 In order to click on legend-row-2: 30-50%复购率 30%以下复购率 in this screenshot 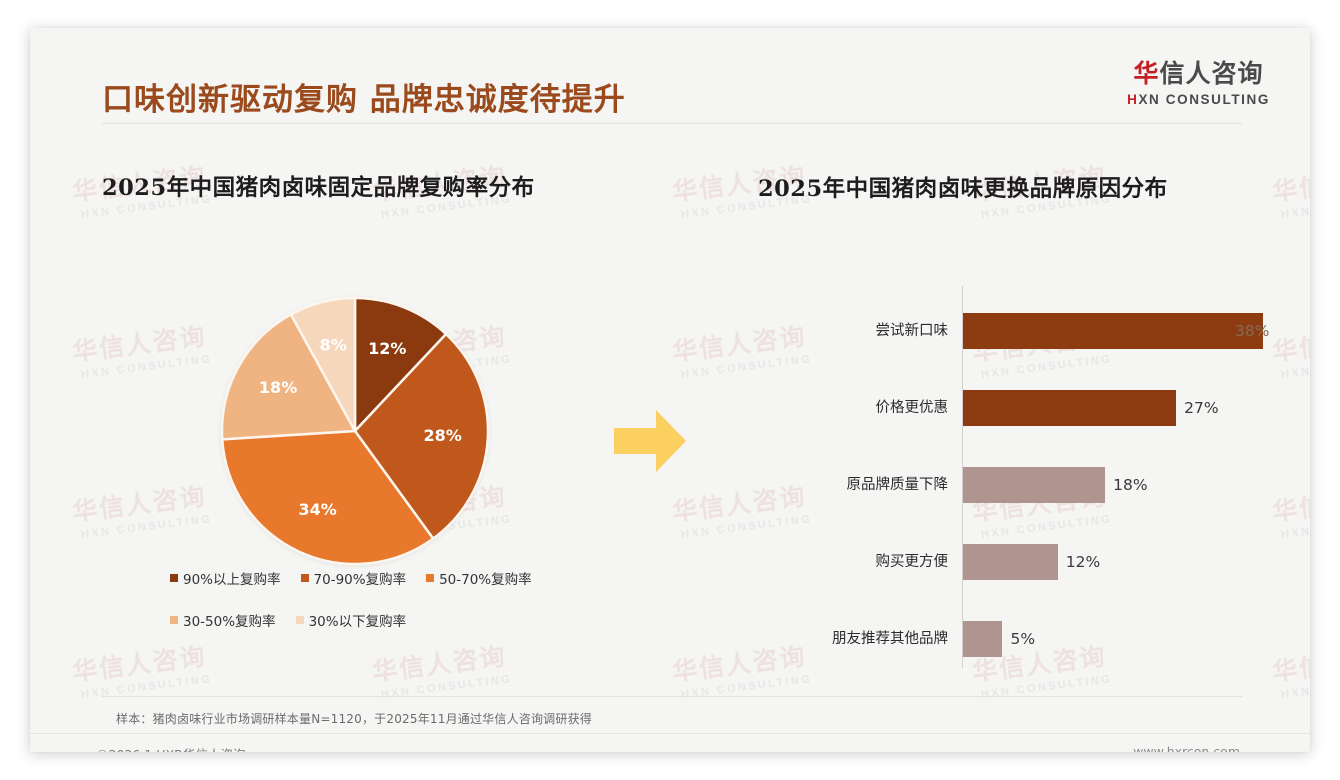, I will do `click(385, 620)`.